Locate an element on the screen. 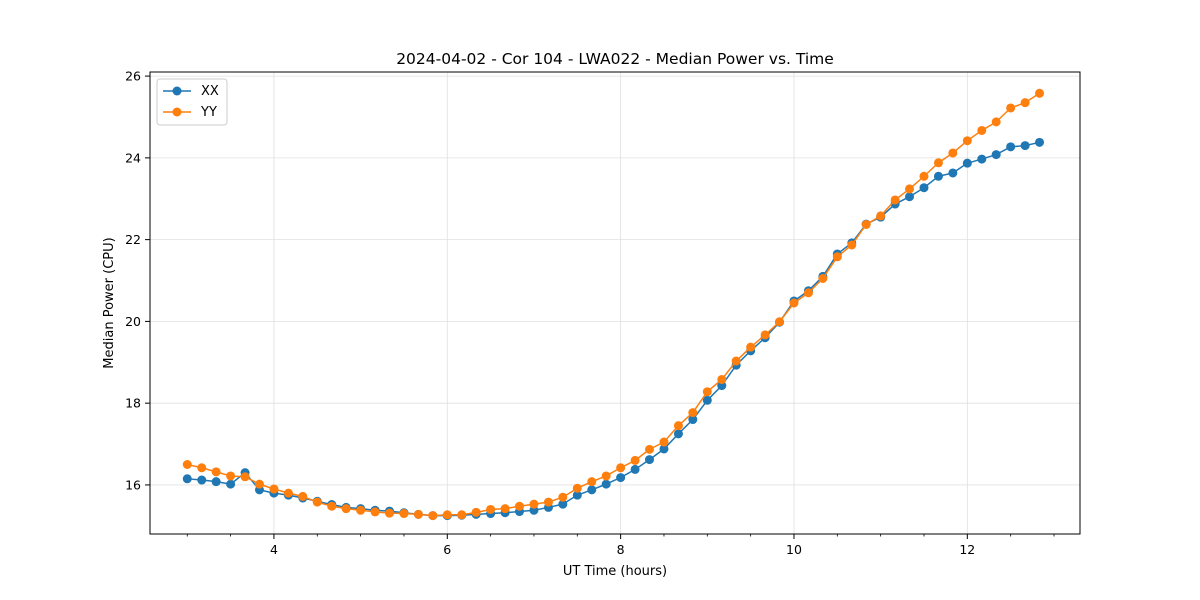 The width and height of the screenshot is (1200, 600). legend-label-yy: YY is located at coordinates (208, 112).